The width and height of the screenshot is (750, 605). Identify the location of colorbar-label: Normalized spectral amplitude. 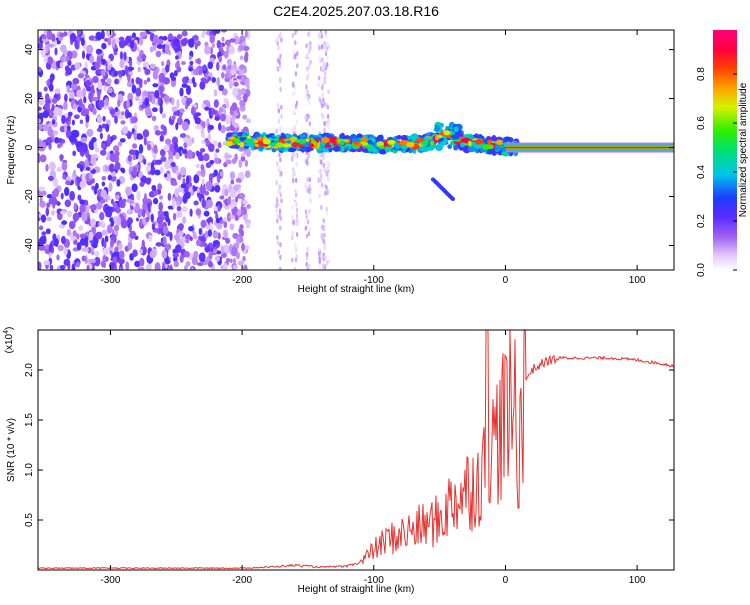
(743, 149).